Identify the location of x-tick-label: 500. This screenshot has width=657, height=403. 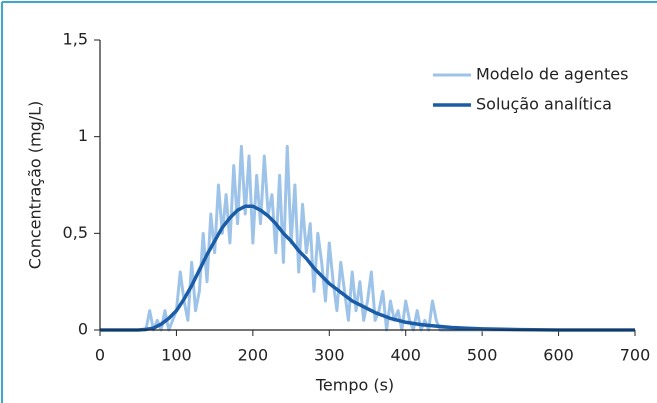
(482, 355).